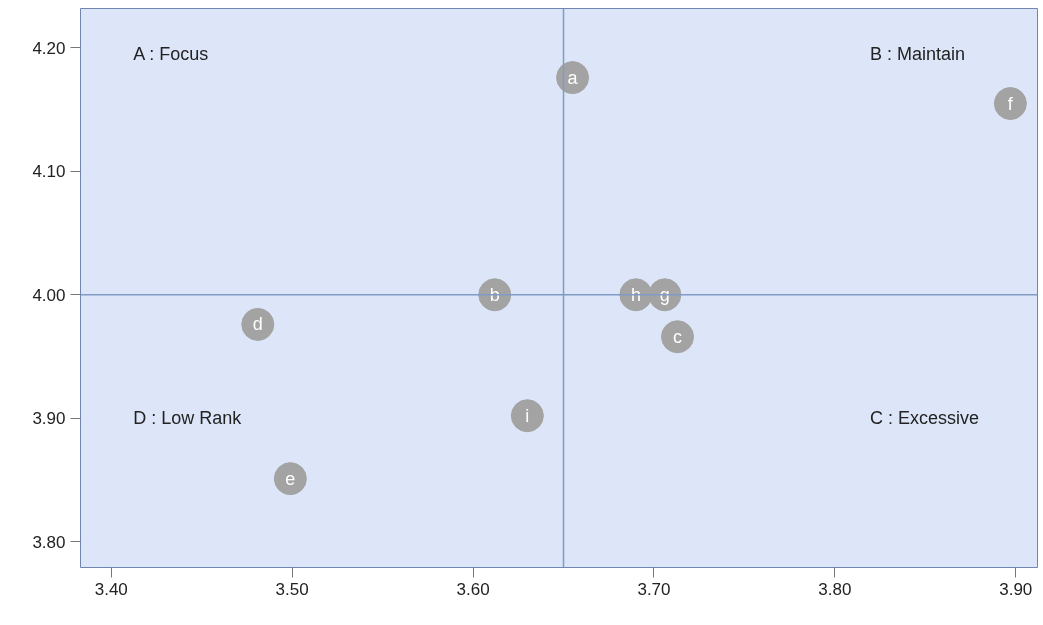 The height and width of the screenshot is (625, 1043). I want to click on data-label: f, so click(1010, 103).